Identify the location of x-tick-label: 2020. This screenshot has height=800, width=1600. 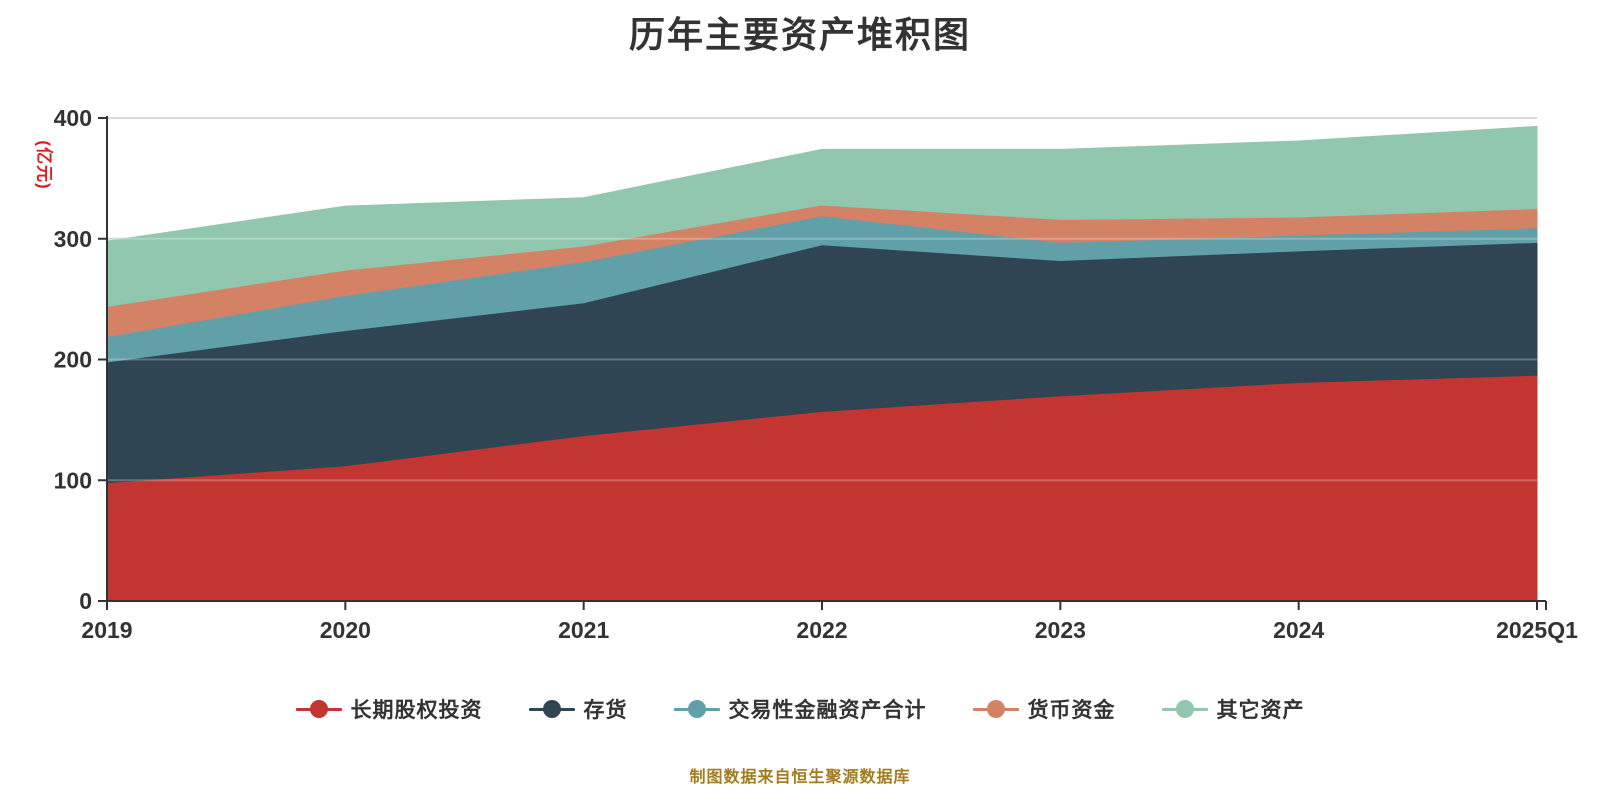
(345, 630).